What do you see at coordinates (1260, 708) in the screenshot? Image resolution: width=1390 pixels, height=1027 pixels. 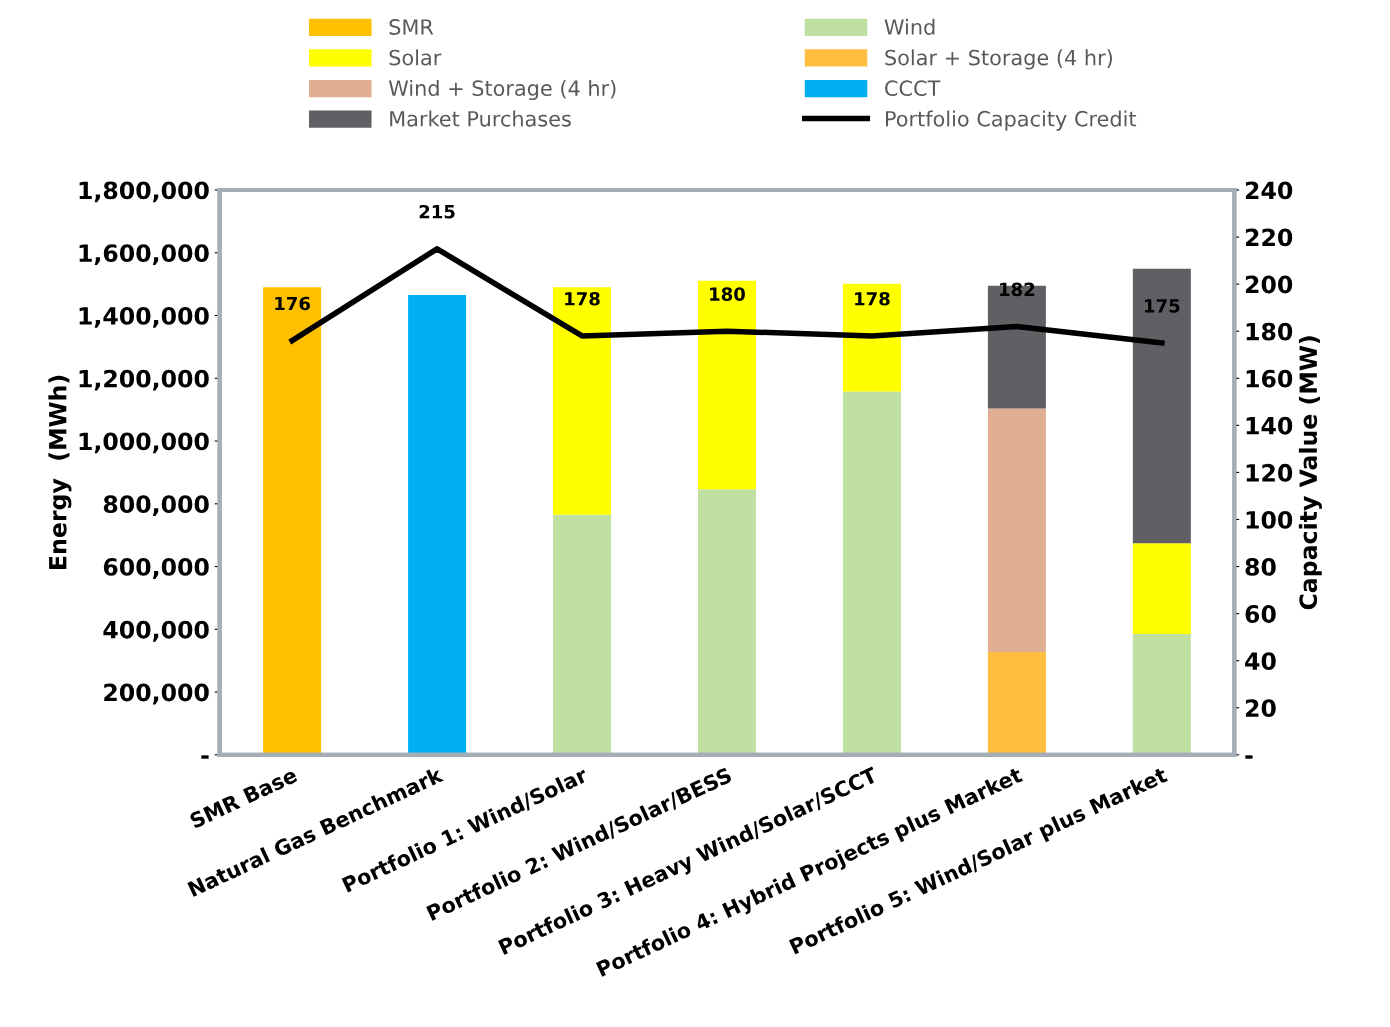 I see `y2-tick-label: 20` at bounding box center [1260, 708].